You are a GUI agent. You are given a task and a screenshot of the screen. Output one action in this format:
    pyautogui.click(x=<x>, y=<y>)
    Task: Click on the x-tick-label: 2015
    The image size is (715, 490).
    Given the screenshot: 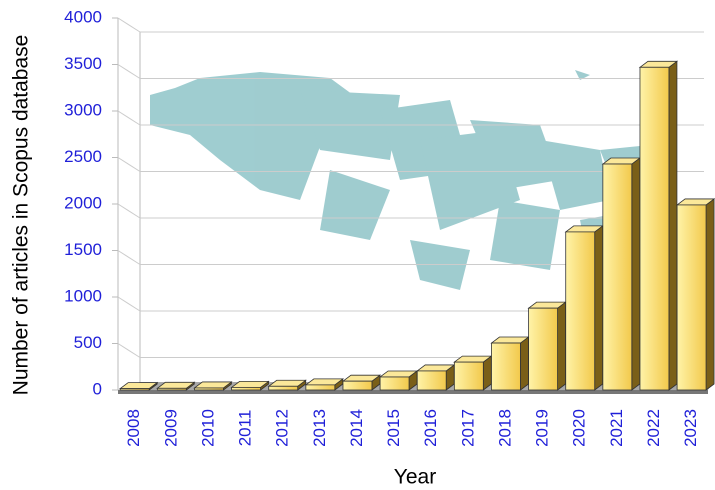 What is the action you would take?
    pyautogui.click(x=393, y=428)
    